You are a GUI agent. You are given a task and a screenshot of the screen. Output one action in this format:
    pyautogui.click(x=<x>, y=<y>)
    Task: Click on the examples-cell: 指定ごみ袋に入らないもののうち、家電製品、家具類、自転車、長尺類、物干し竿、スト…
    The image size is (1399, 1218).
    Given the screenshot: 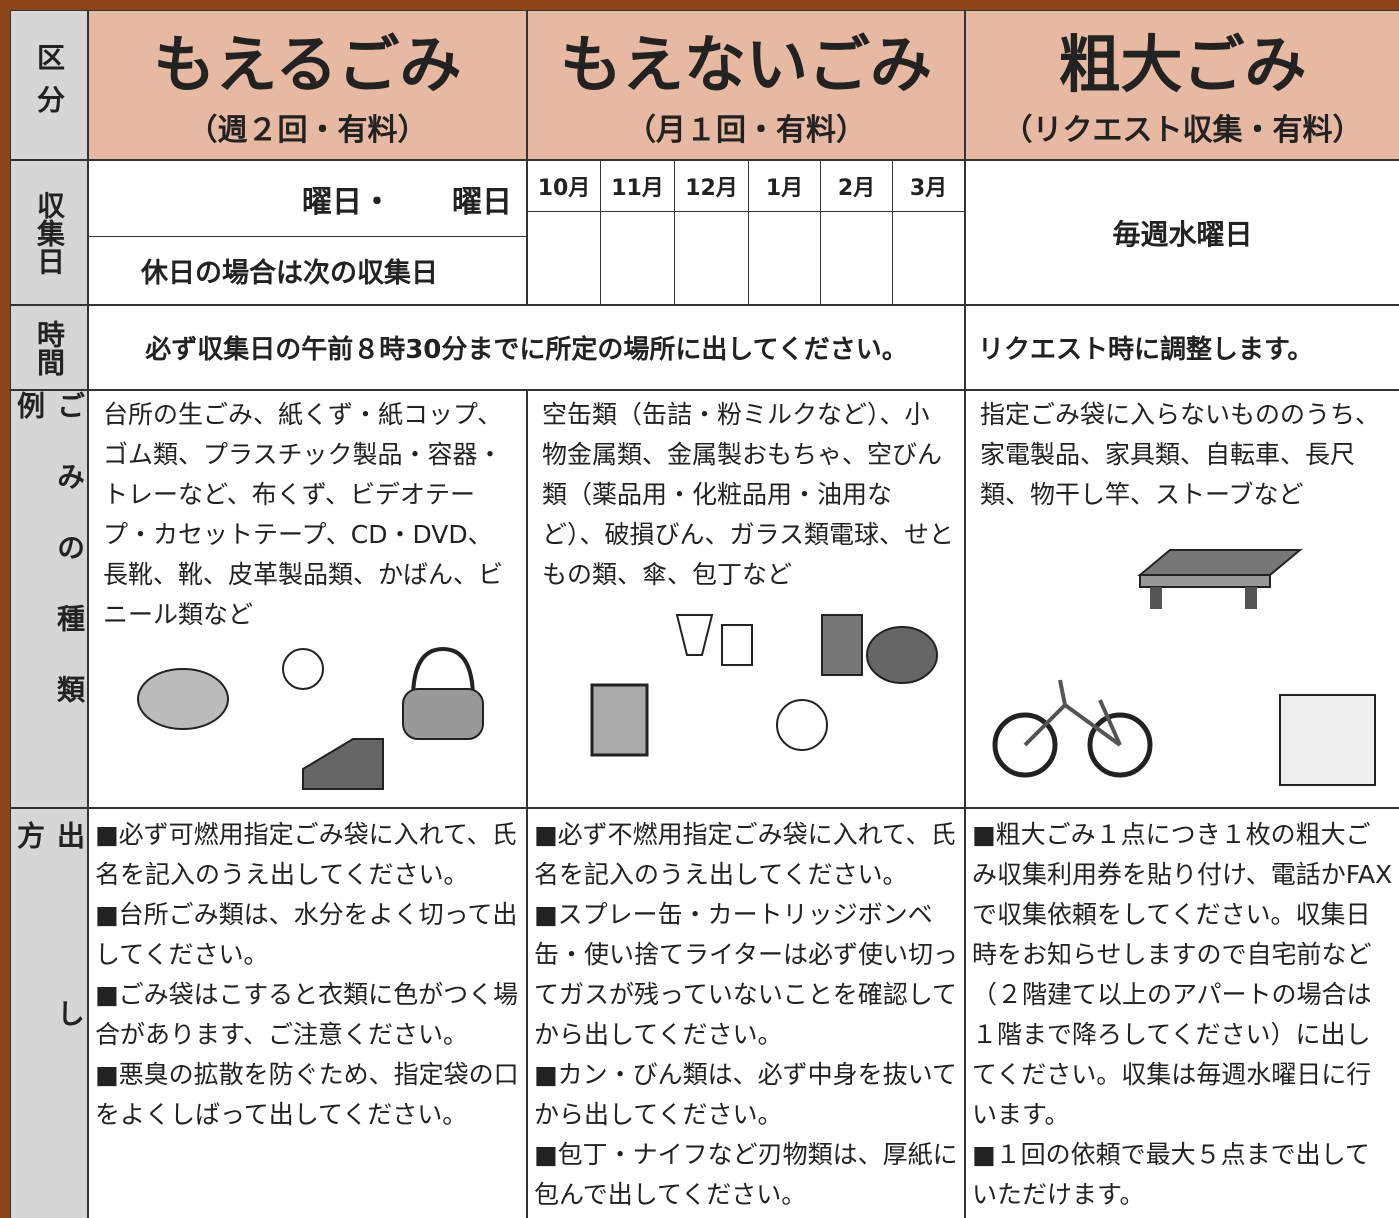 What is the action you would take?
    pyautogui.click(x=1182, y=599)
    